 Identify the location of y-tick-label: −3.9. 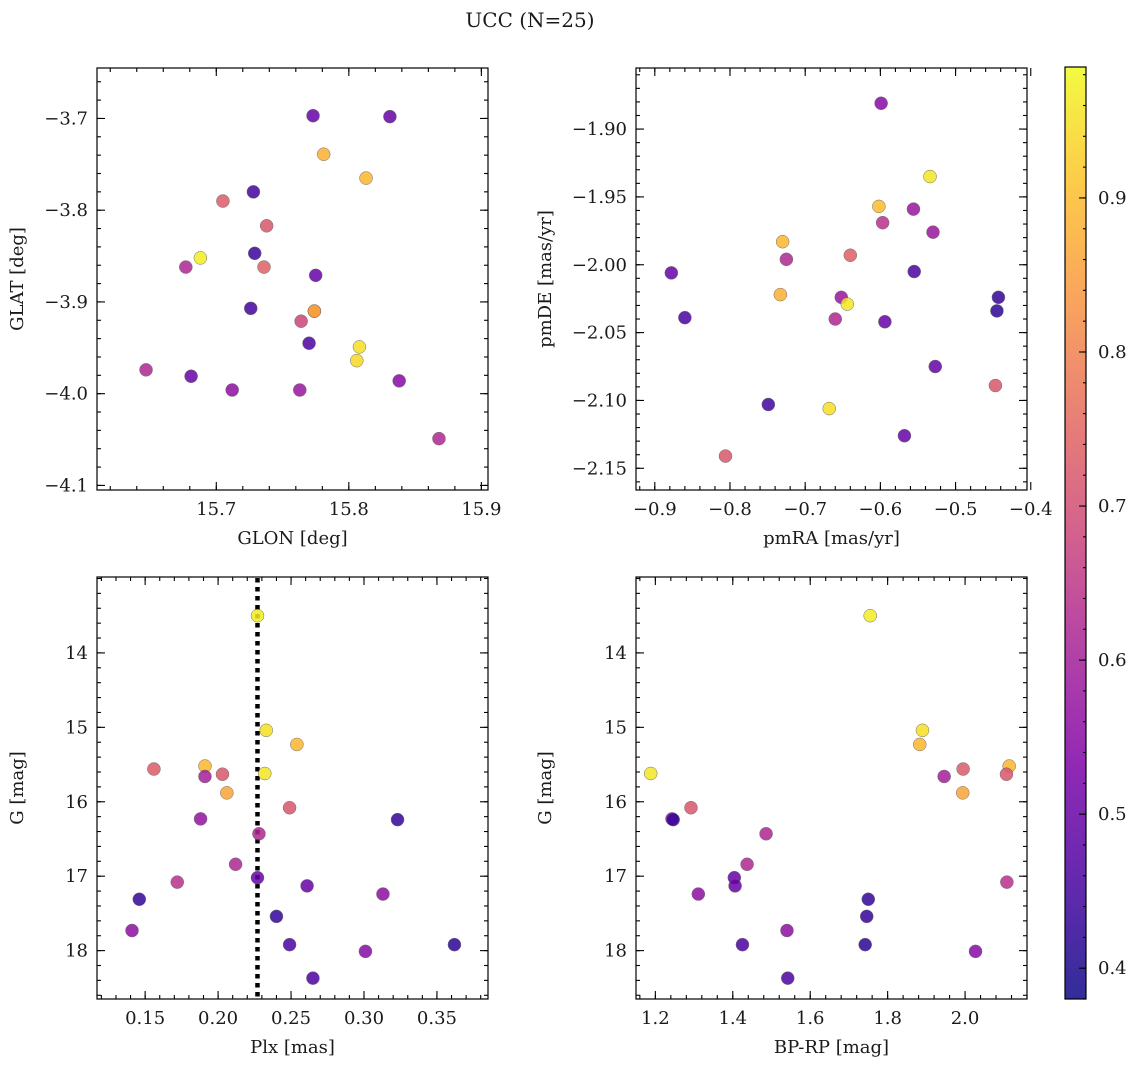
(66, 302).